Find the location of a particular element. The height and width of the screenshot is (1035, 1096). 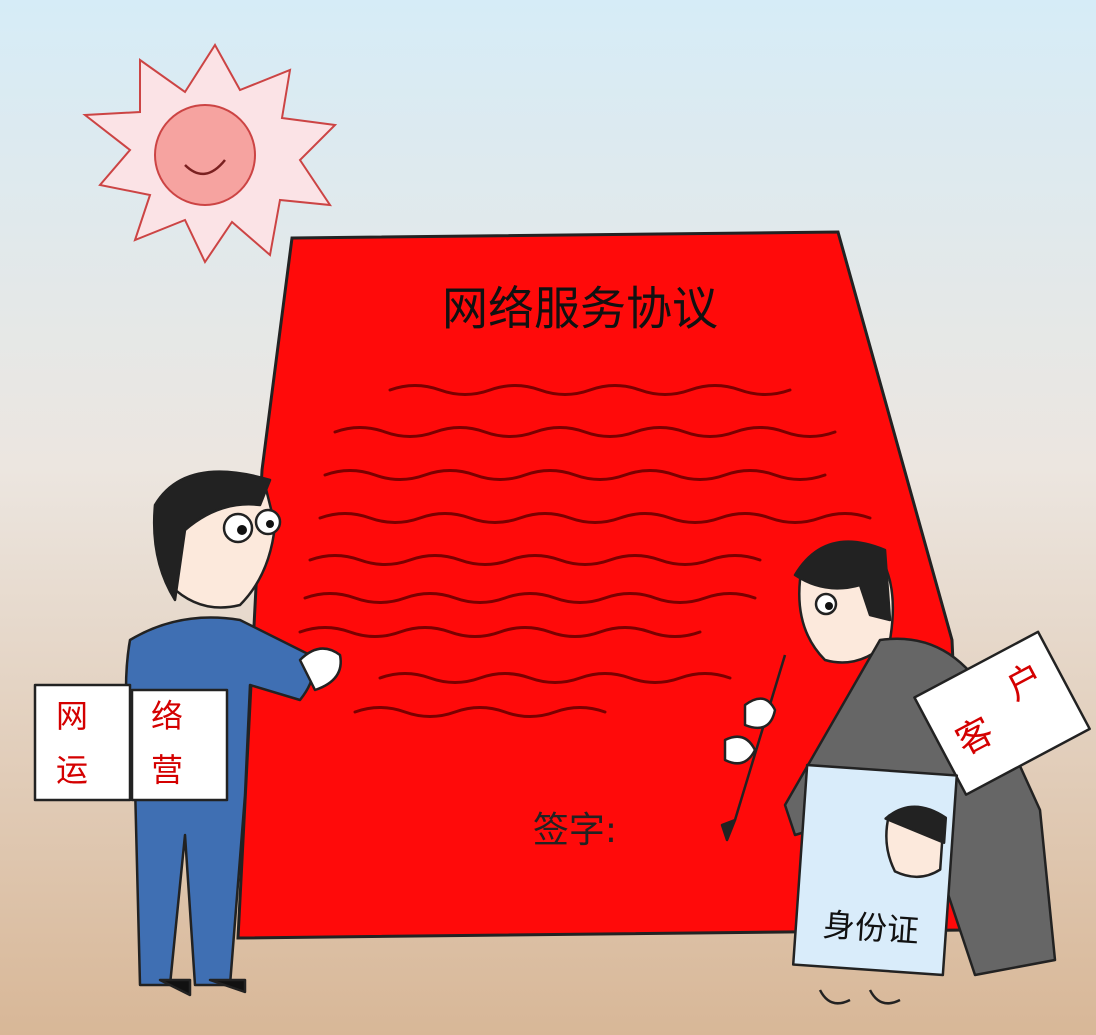

sign-character: 运 is located at coordinates (72, 770).